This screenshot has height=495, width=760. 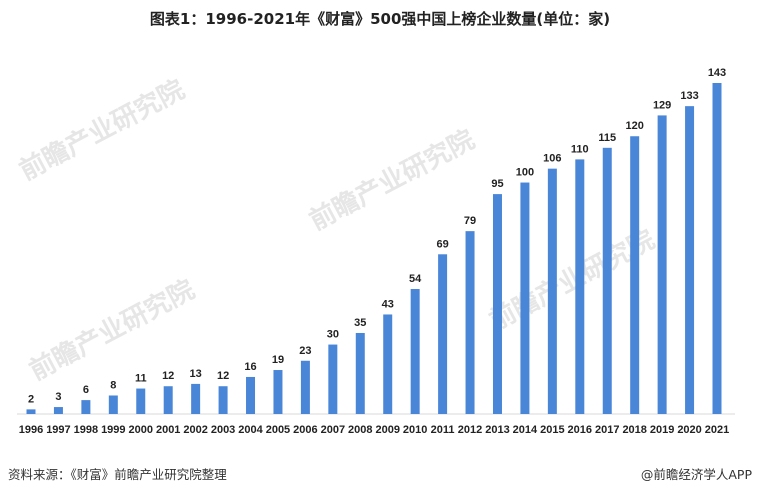 What do you see at coordinates (31, 430) in the screenshot?
I see `x-tick-label-1996: 1996` at bounding box center [31, 430].